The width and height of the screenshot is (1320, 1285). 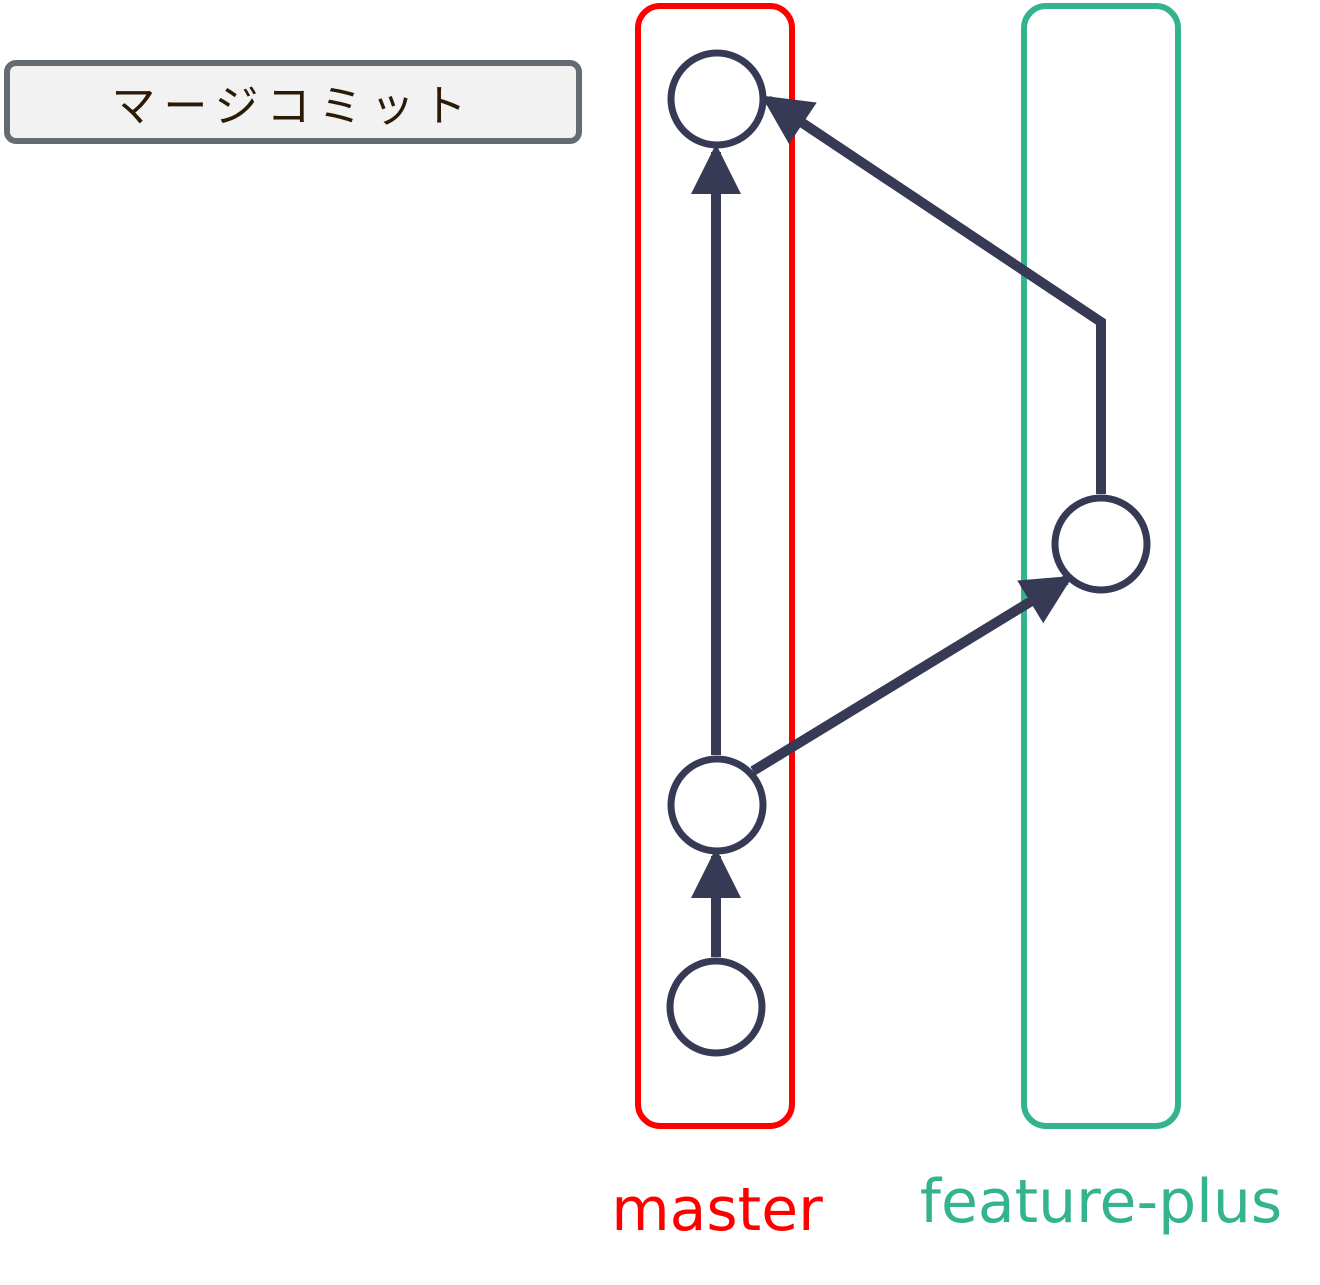 What do you see at coordinates (293, 106) in the screenshot?
I see `merge-commit-label: マージコミット` at bounding box center [293, 106].